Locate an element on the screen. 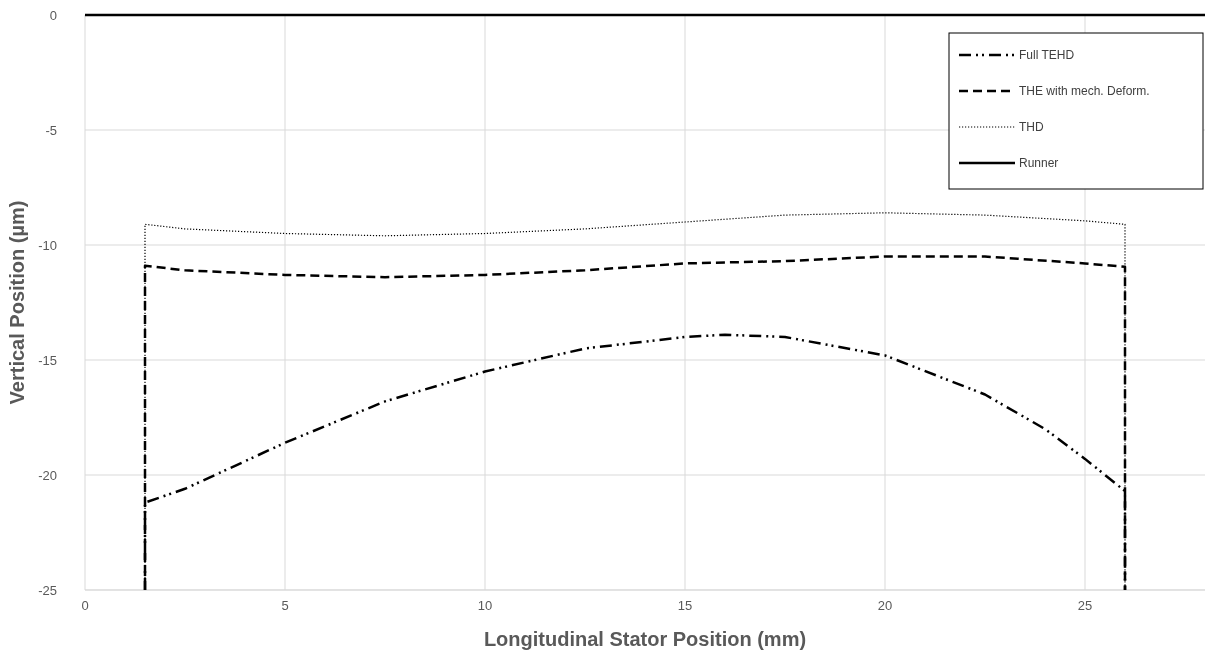 Image resolution: width=1213 pixels, height=668 pixels. legend-label: THD is located at coordinates (1031, 127).